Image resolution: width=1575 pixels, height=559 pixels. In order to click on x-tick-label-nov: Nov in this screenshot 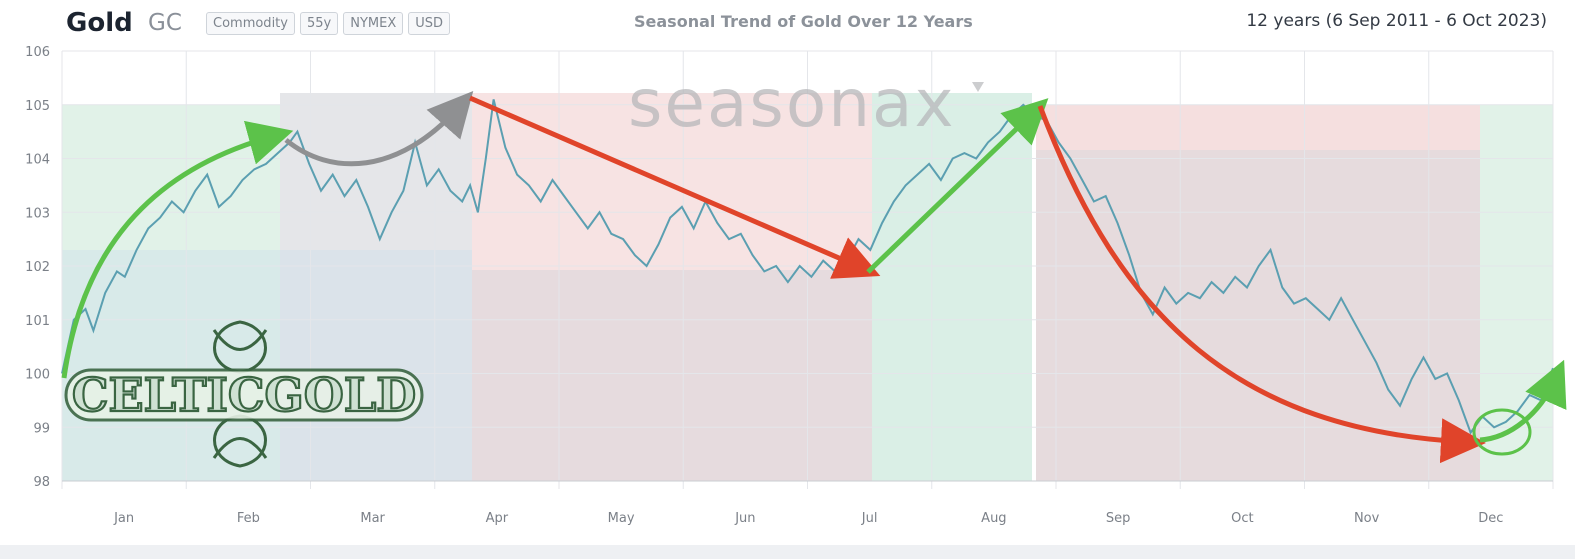, I will do `click(1367, 518)`.